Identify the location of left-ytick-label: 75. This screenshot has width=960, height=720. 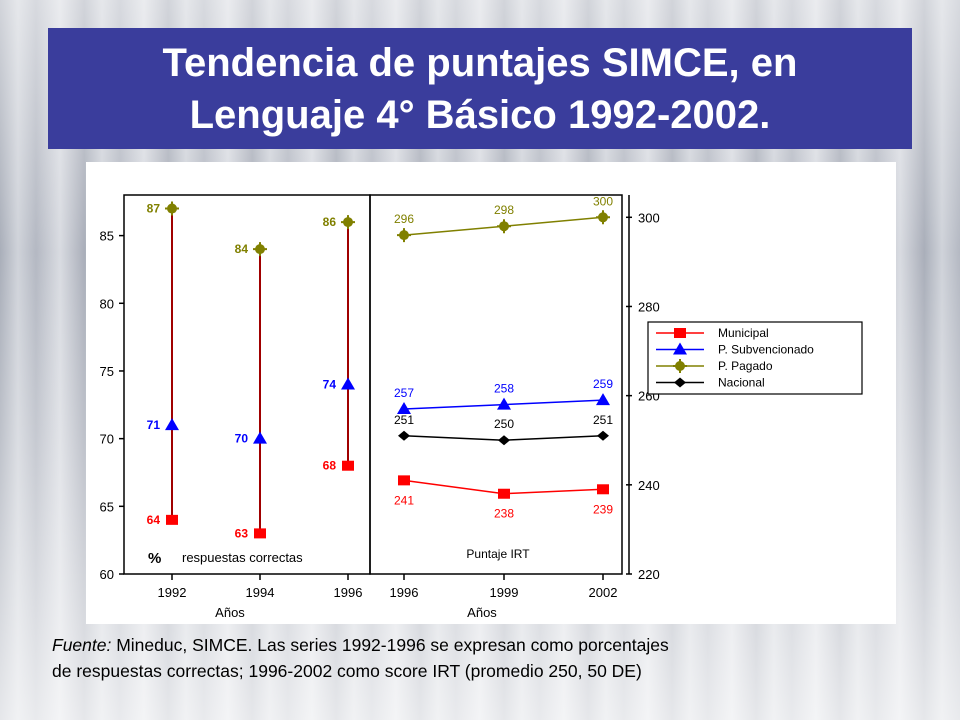
(107, 371).